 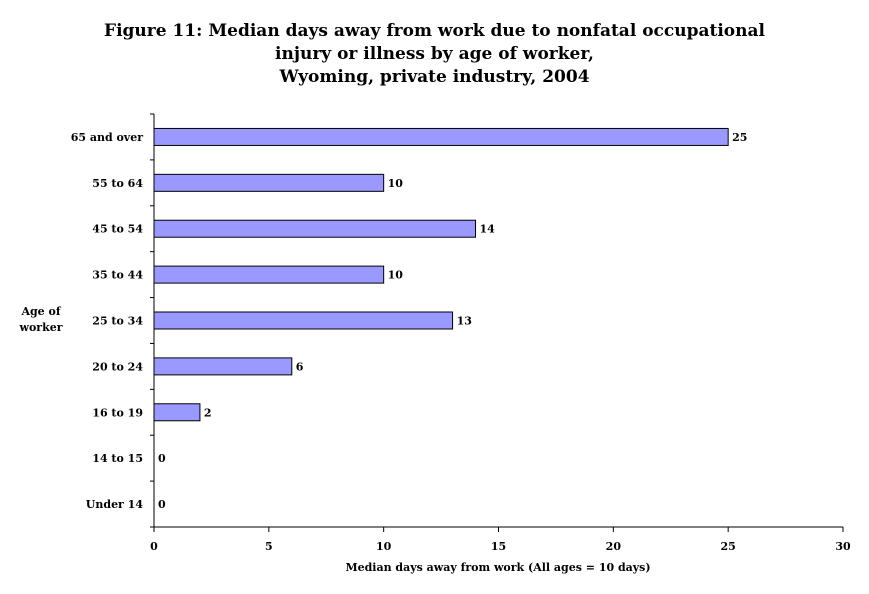 What do you see at coordinates (464, 321) in the screenshot?
I see `data-label: 13` at bounding box center [464, 321].